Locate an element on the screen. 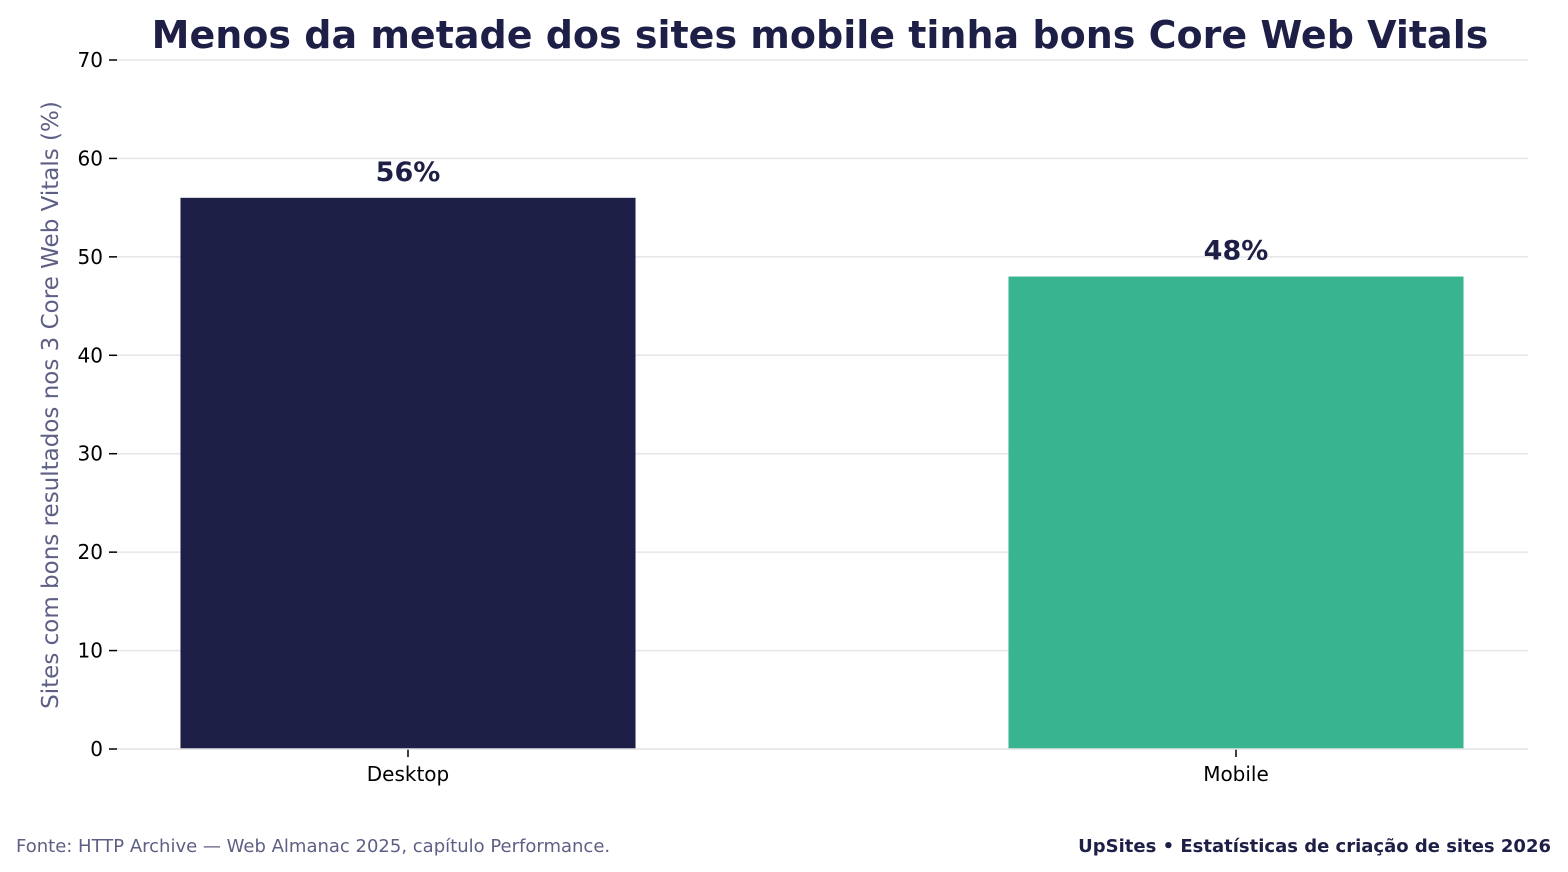 Image resolution: width=1568 pixels, height=872 pixels. y-tick-label: 10 is located at coordinates (90, 651).